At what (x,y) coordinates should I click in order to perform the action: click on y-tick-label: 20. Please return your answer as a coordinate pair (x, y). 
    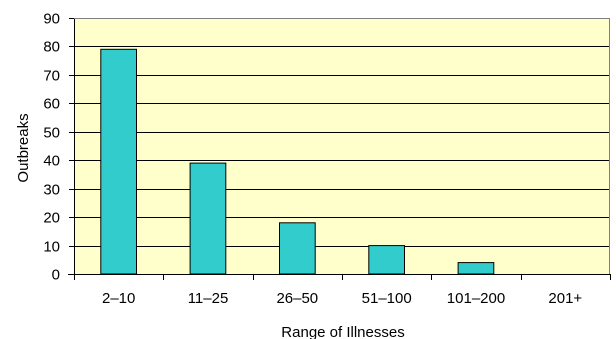
    Looking at the image, I should click on (51, 218).